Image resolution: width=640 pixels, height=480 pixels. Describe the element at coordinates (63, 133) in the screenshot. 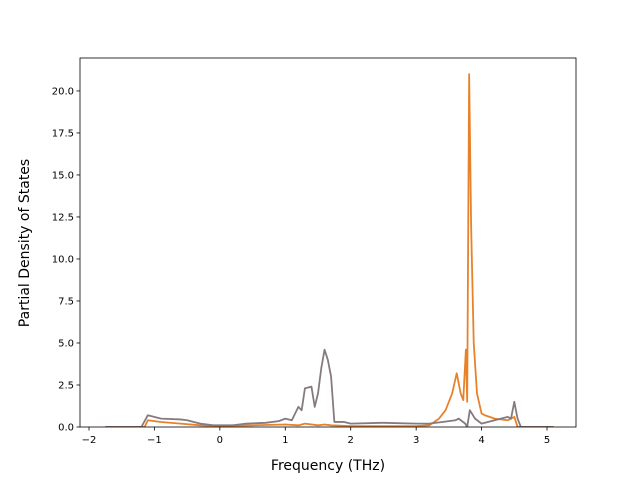

I see `y-tick-label: 17.5` at that location.